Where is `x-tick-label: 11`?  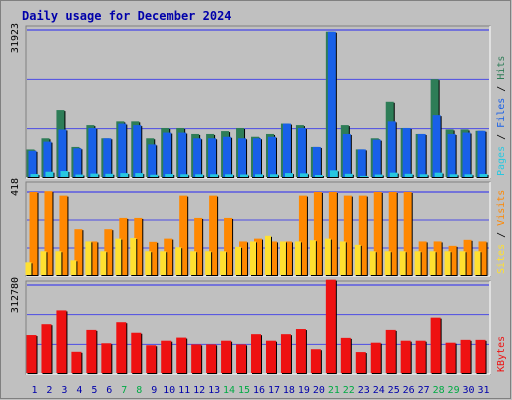
x-tick-label: 11 is located at coordinates (184, 390).